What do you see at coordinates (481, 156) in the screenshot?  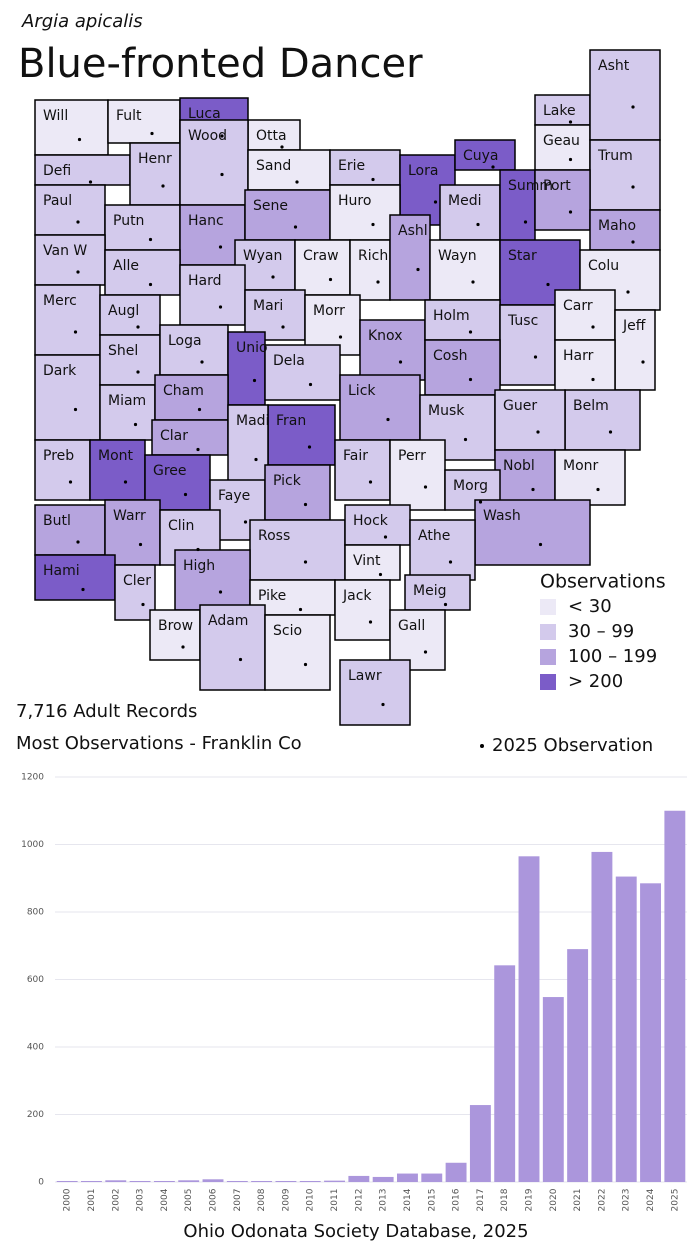 I see `county-label: Cuya` at bounding box center [481, 156].